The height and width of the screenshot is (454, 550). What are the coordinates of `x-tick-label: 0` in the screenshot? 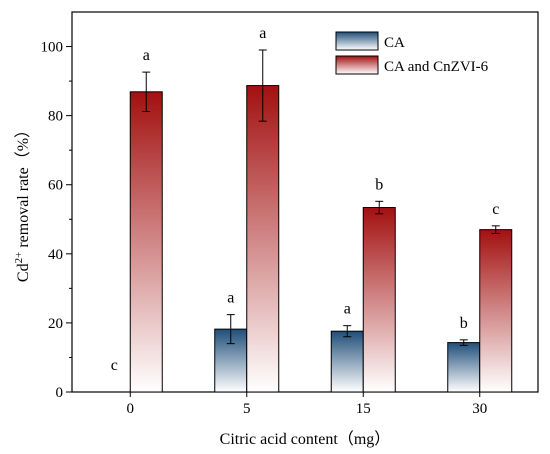 It's located at (131, 409).